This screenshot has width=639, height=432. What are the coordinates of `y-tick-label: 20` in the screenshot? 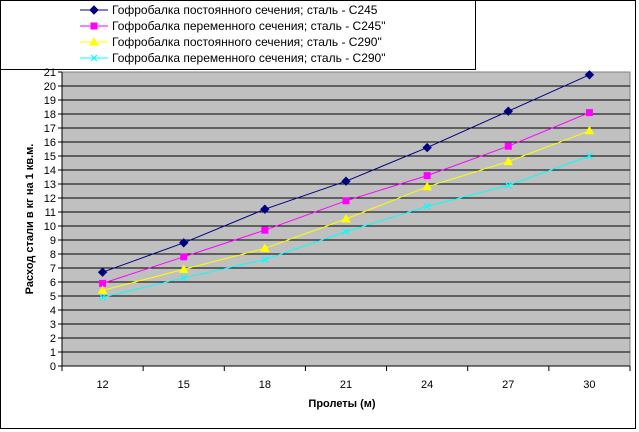 It's located at (50, 87).